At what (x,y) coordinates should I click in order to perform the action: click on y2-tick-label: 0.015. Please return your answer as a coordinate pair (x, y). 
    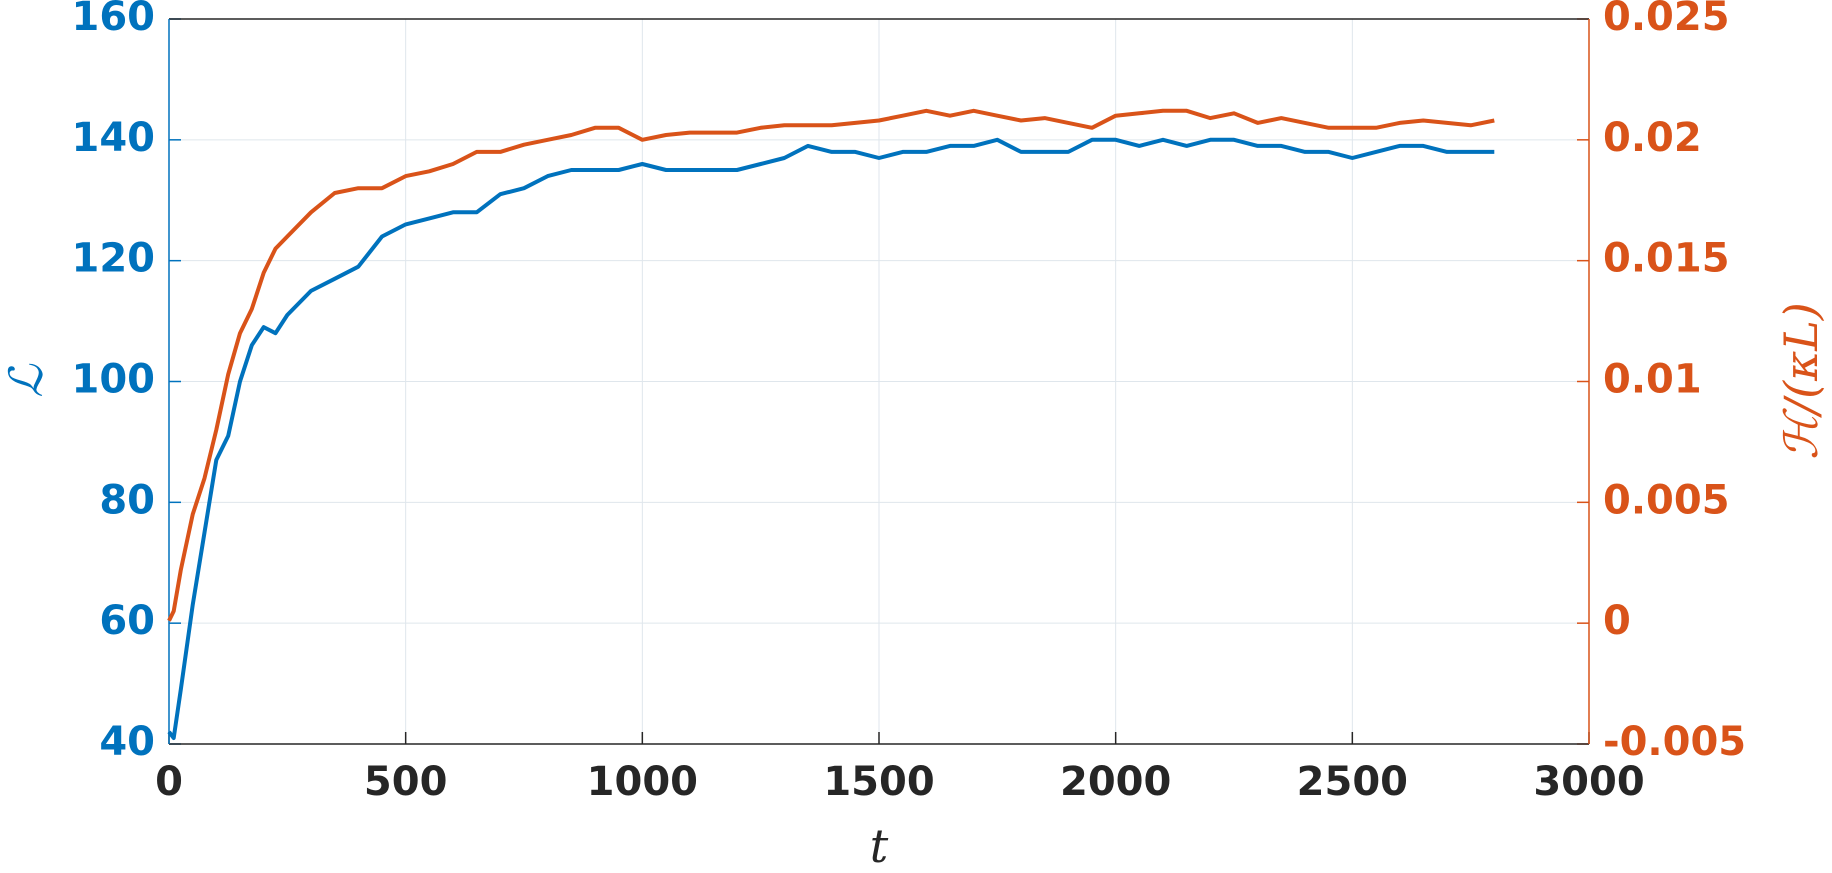
    Looking at the image, I should click on (1666, 259).